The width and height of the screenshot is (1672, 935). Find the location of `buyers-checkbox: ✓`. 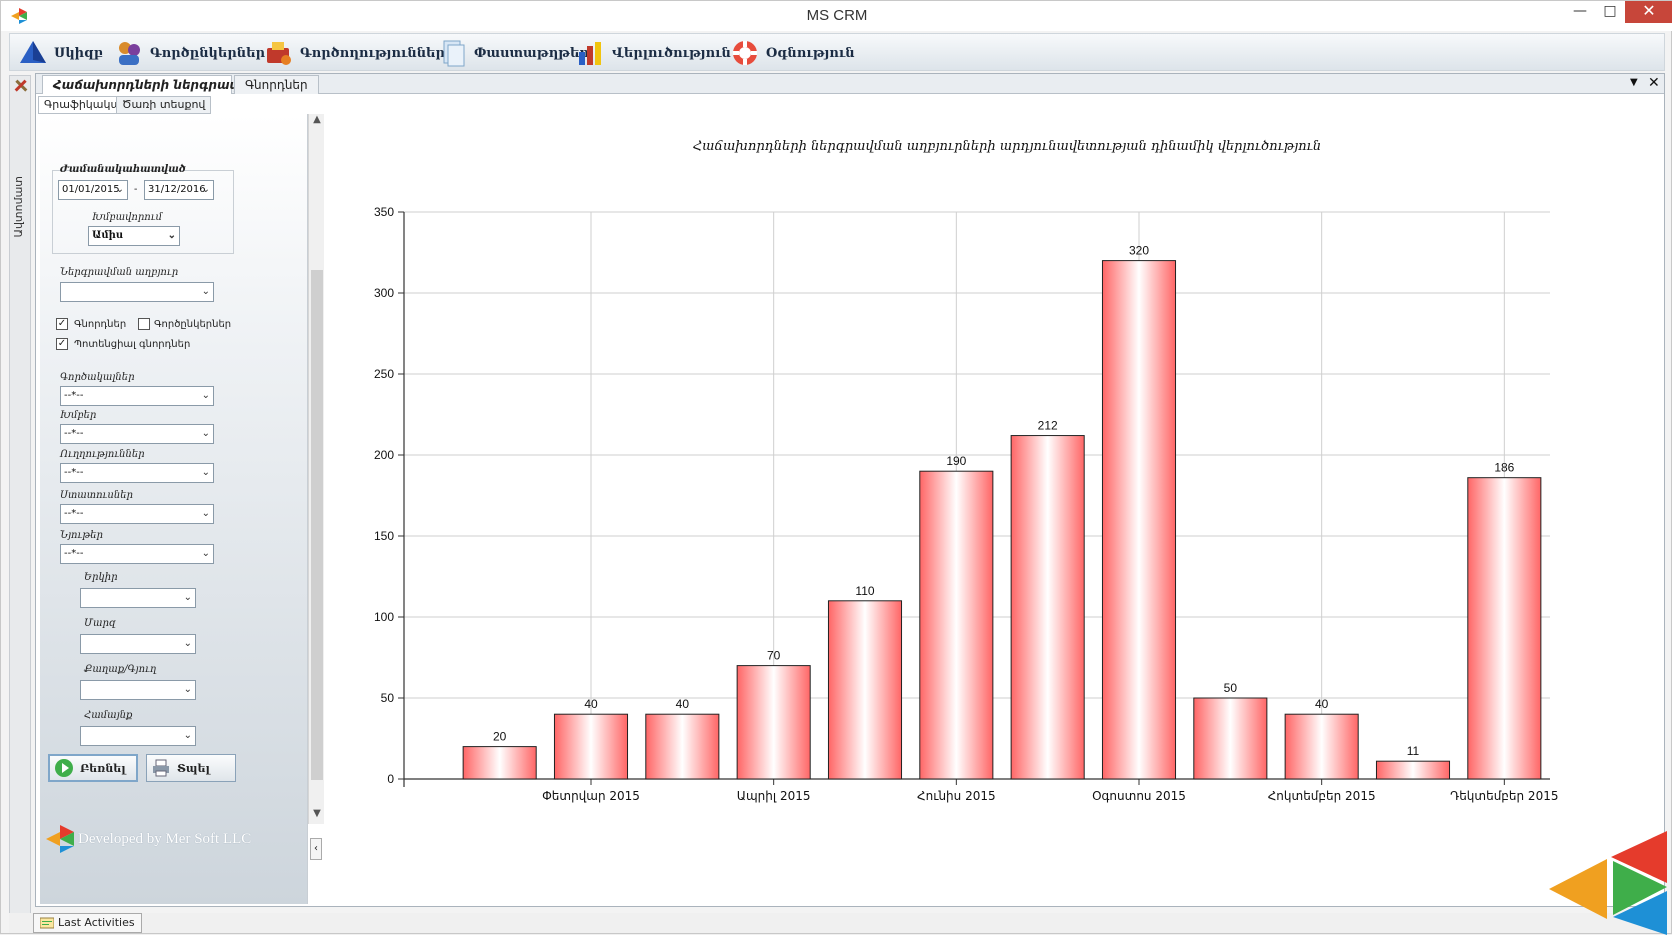

buyers-checkbox: ✓ is located at coordinates (62, 324).